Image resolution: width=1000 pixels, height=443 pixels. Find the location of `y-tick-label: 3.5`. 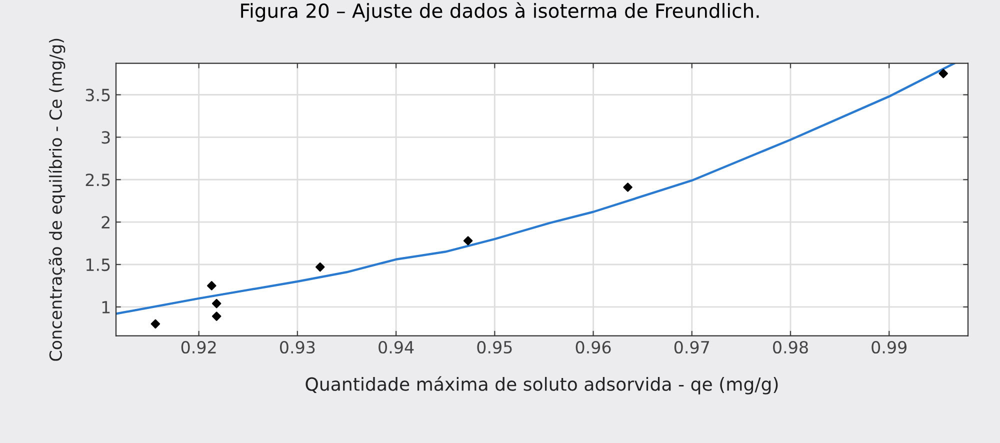

y-tick-label: 3.5 is located at coordinates (98, 95).